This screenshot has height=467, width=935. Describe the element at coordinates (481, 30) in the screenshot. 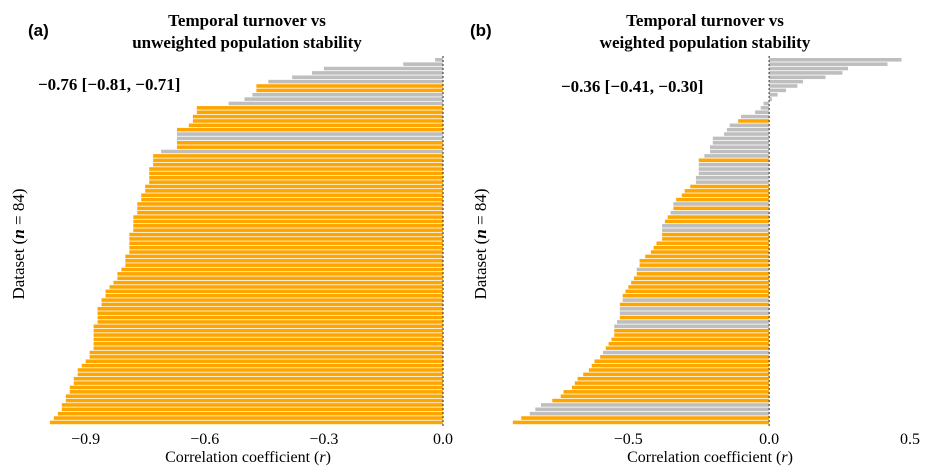

I see `panel-b-label: (b)` at that location.